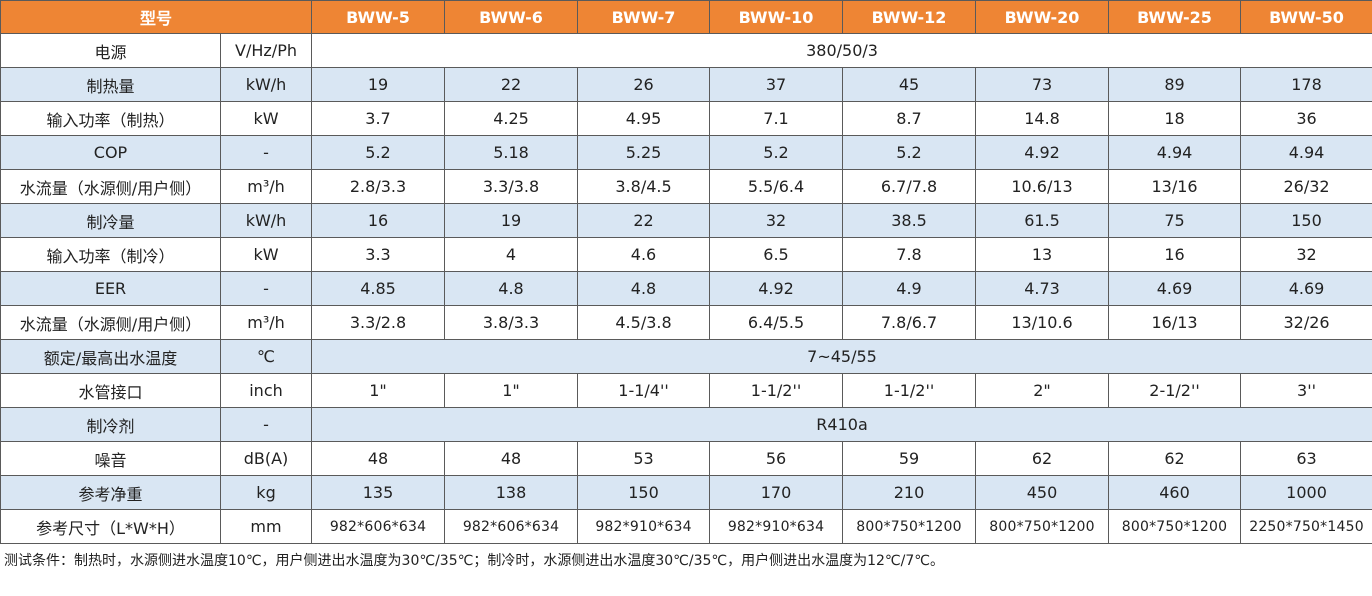 The width and height of the screenshot is (1372, 596). I want to click on row-label: 制冷剂, so click(110, 424).